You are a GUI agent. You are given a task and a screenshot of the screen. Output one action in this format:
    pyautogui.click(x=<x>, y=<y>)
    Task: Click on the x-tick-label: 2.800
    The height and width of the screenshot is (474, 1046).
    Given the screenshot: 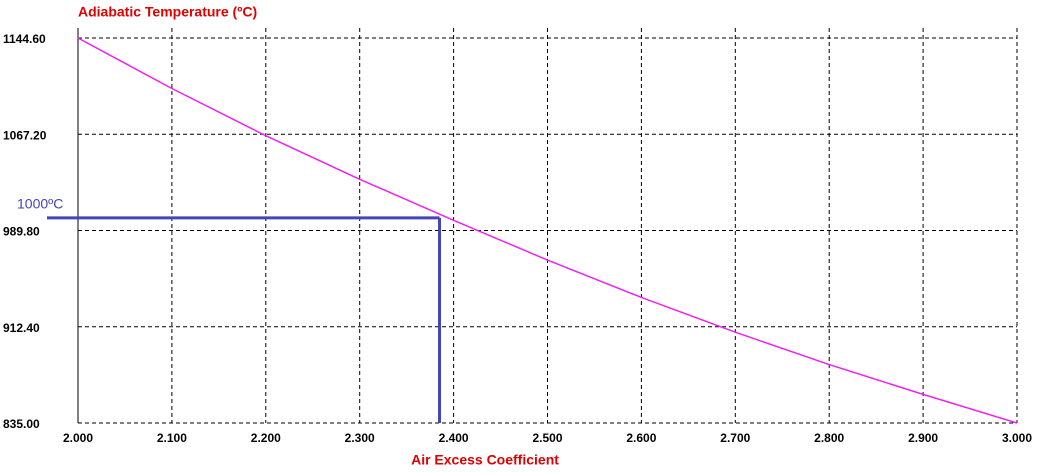 What is the action you would take?
    pyautogui.click(x=829, y=438)
    